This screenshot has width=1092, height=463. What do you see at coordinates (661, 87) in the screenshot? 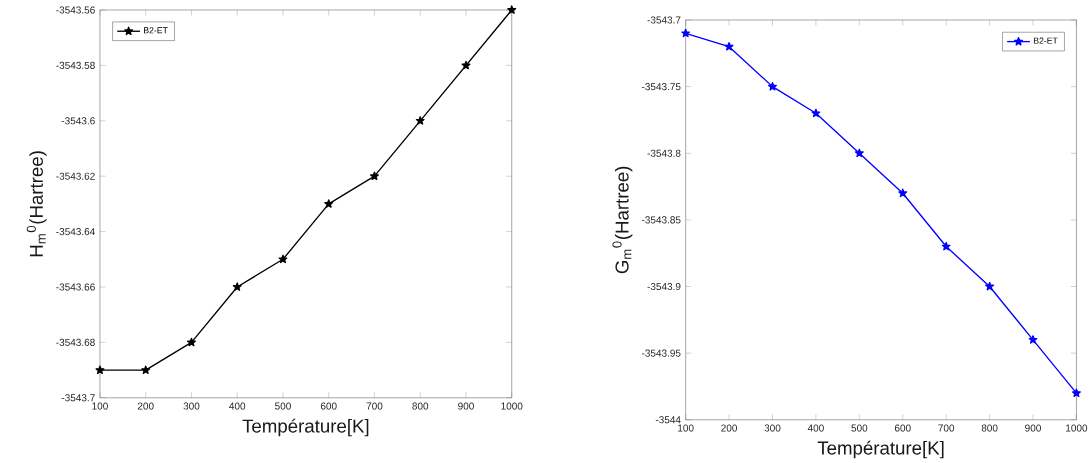
I see `y-tick-label: -3543.75` at bounding box center [661, 87].